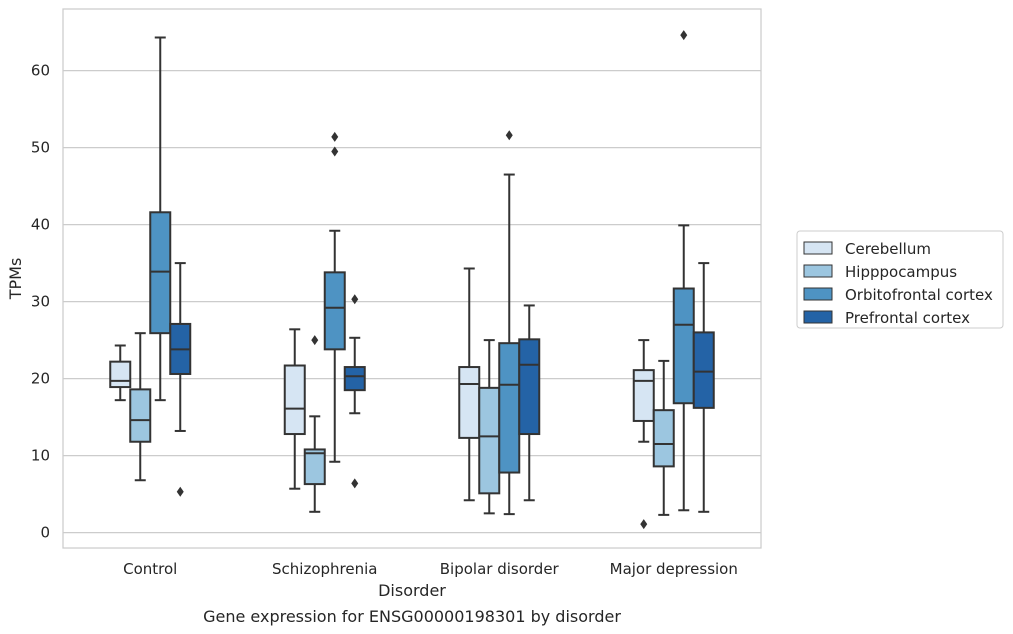 The image size is (1013, 634). I want to click on legend-item-4: Prefrontal cortex, so click(886, 318).